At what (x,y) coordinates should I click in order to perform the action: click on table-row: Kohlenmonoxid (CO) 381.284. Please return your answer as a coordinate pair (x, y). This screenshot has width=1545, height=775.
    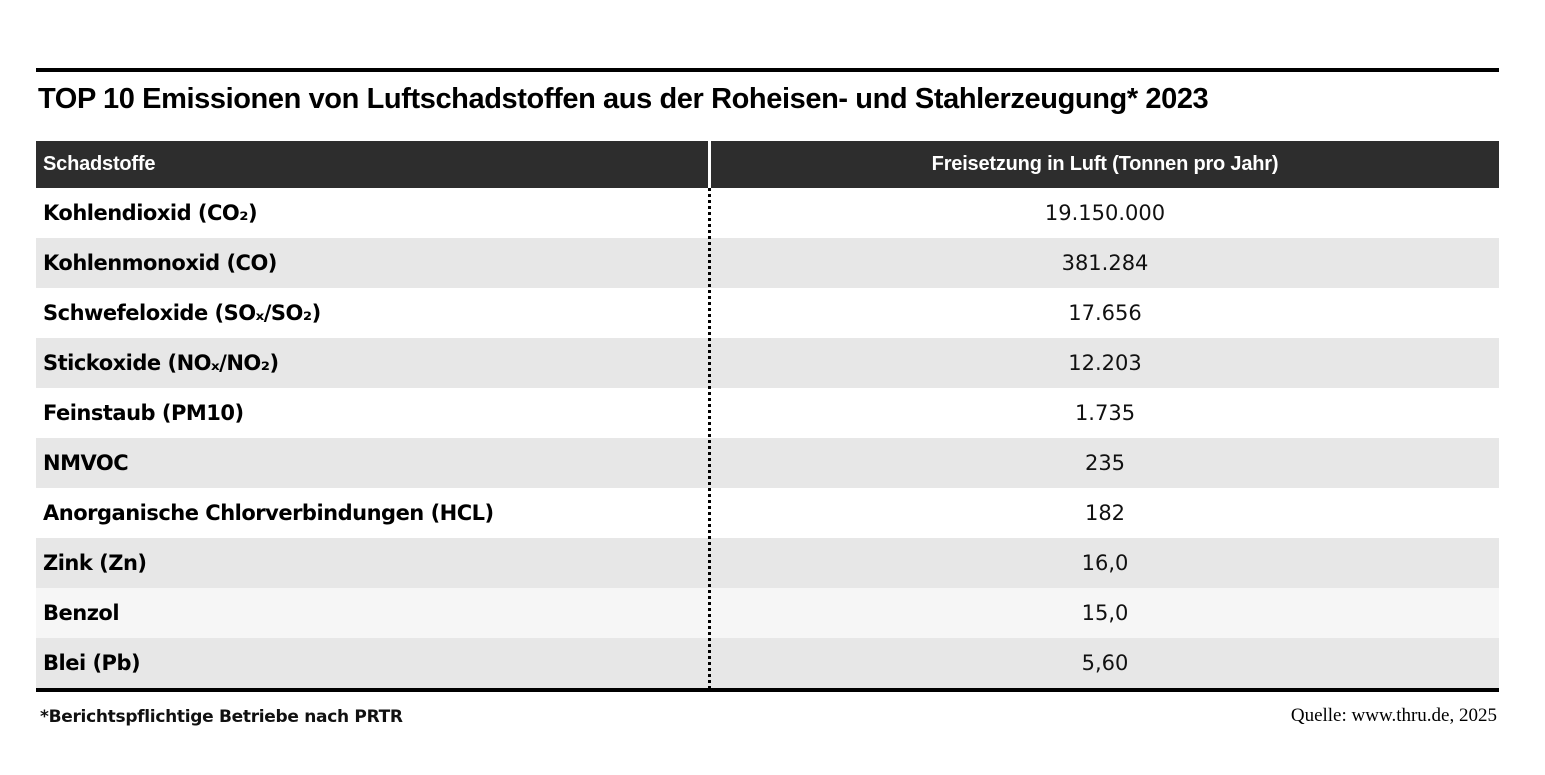
    Looking at the image, I should click on (767, 263).